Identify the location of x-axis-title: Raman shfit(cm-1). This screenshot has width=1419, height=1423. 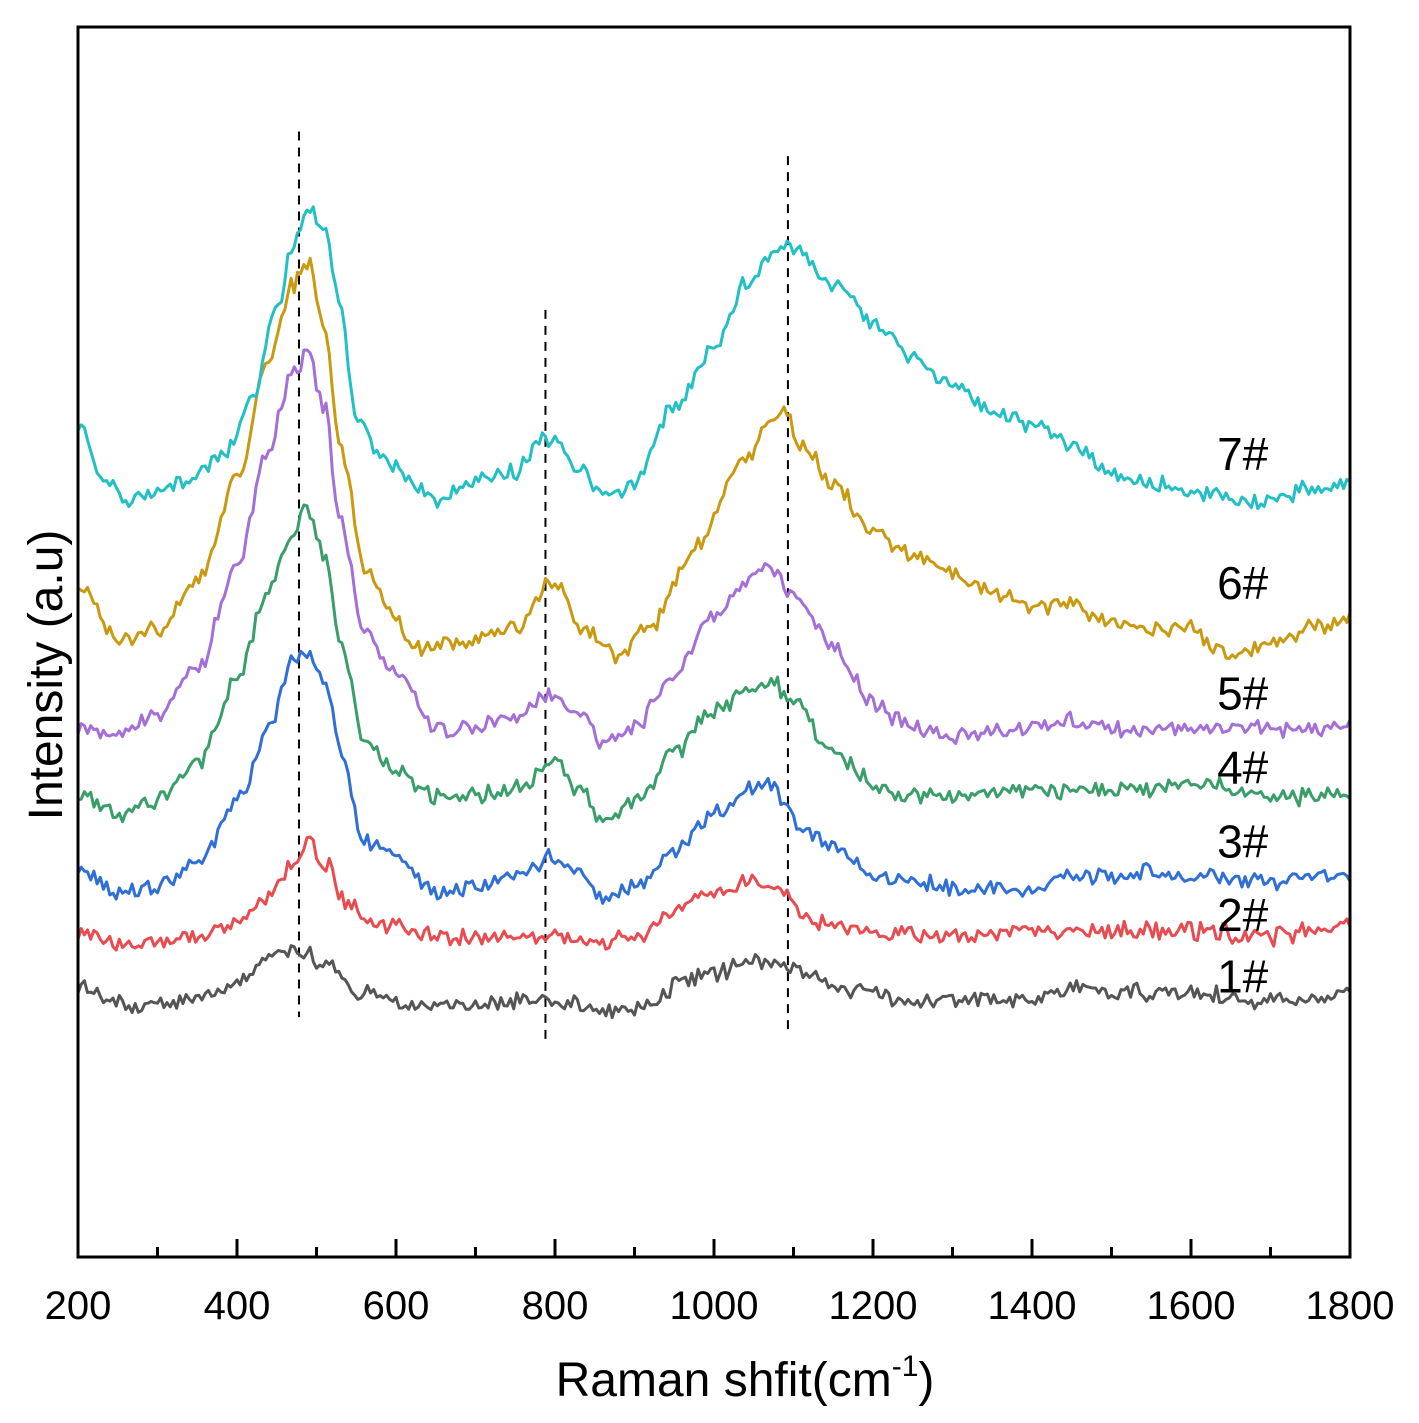
(745, 1378).